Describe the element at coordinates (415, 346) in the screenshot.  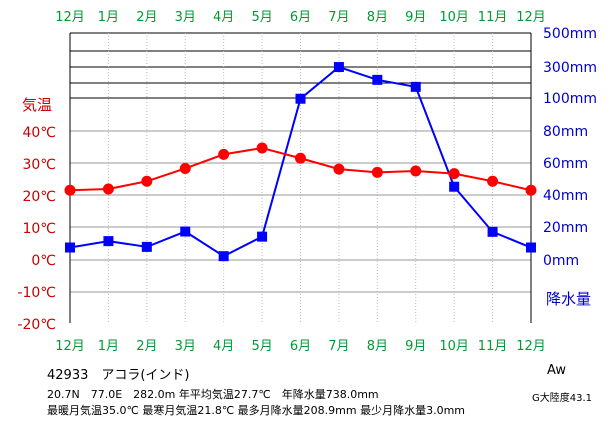
I see `month-label-bottom: 9月` at that location.